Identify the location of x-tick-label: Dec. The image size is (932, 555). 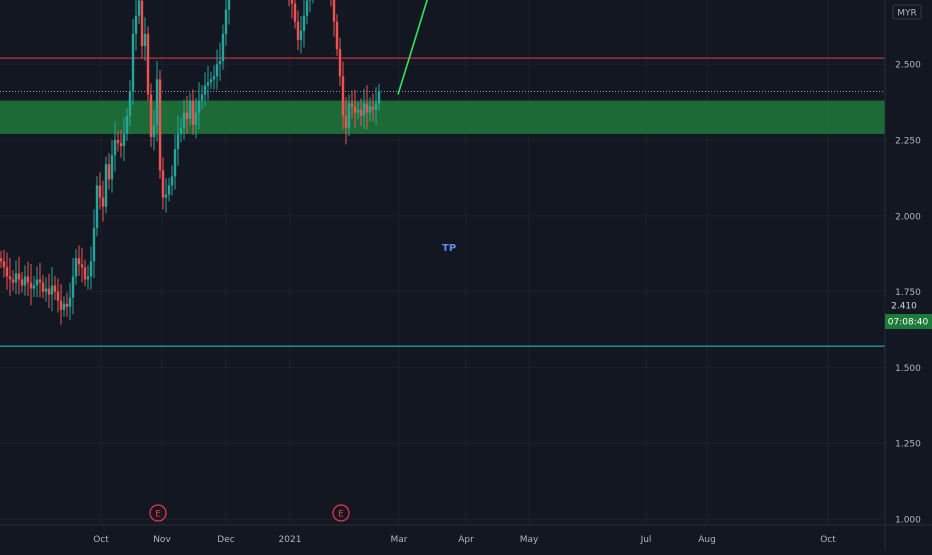
(225, 540).